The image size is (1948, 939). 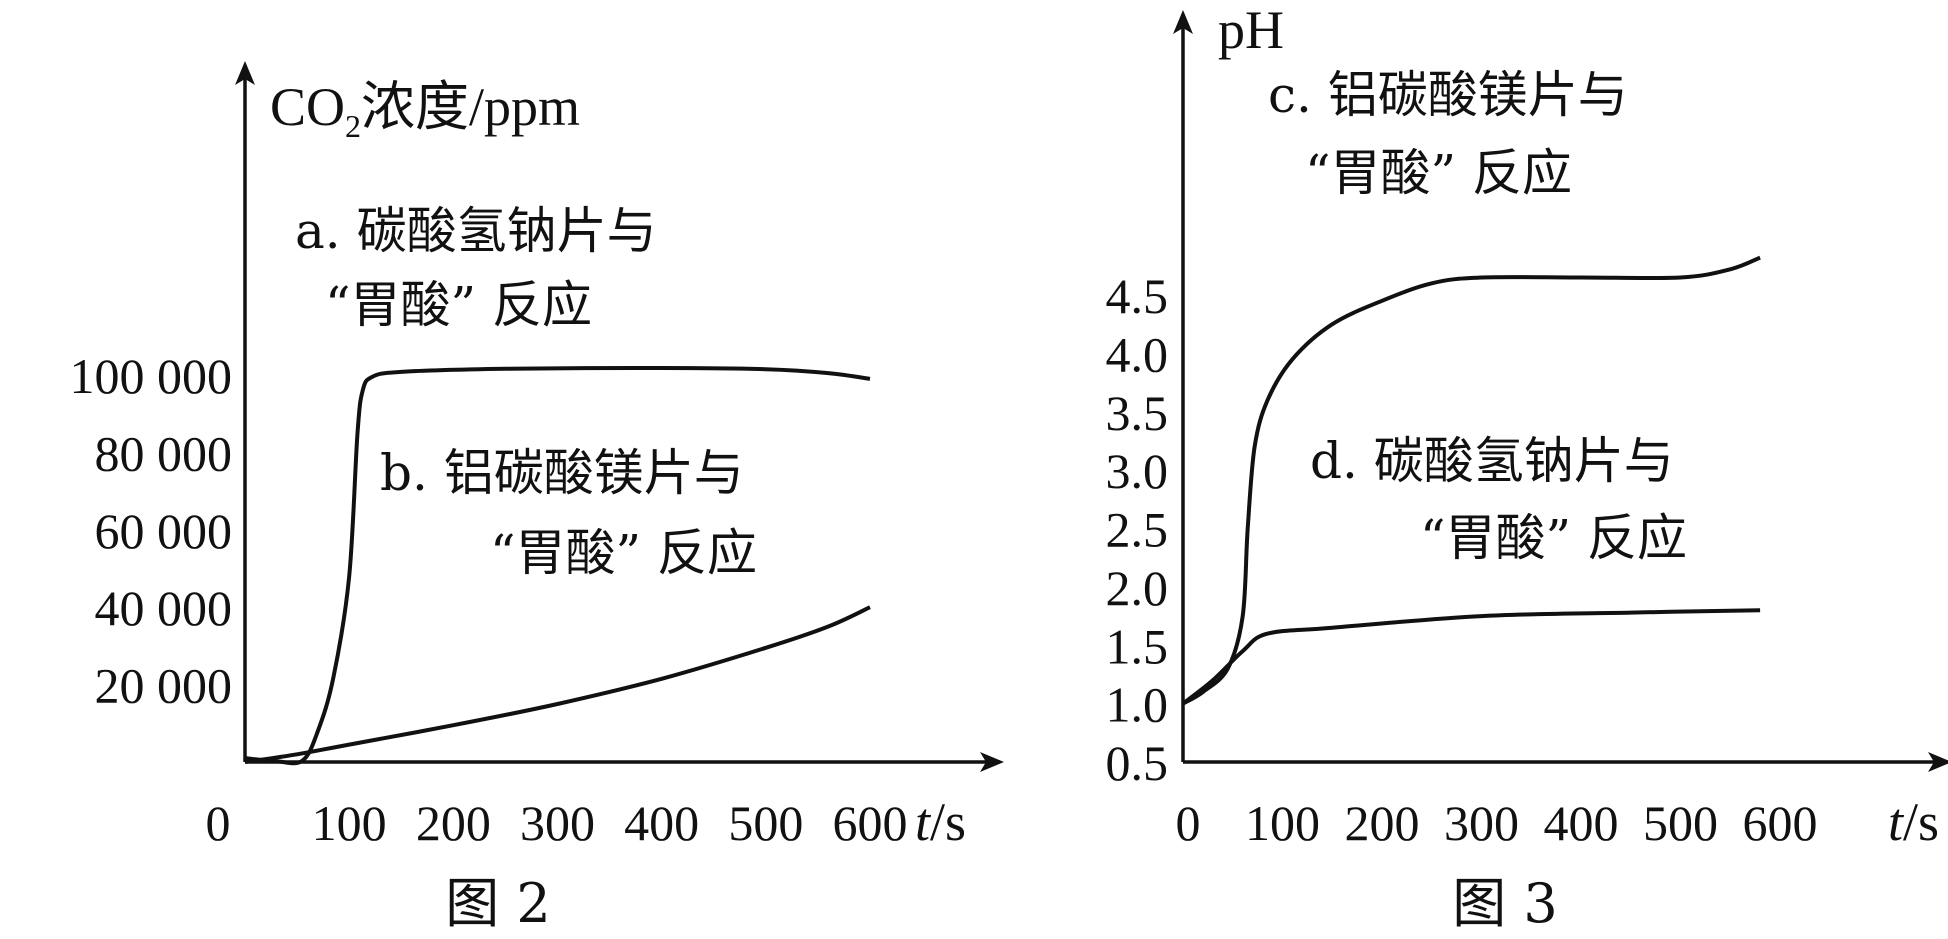 I want to click on series-d-label-line2: “胃酸” 反应, so click(x=1553, y=538).